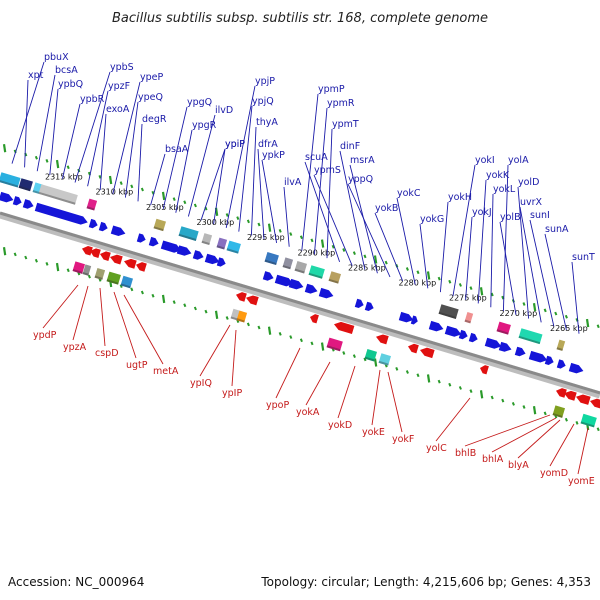 The width and height of the screenshot is (600, 600). What do you see at coordinates (504, 189) in the screenshot?
I see `gene-label-top: yokL` at bounding box center [504, 189].